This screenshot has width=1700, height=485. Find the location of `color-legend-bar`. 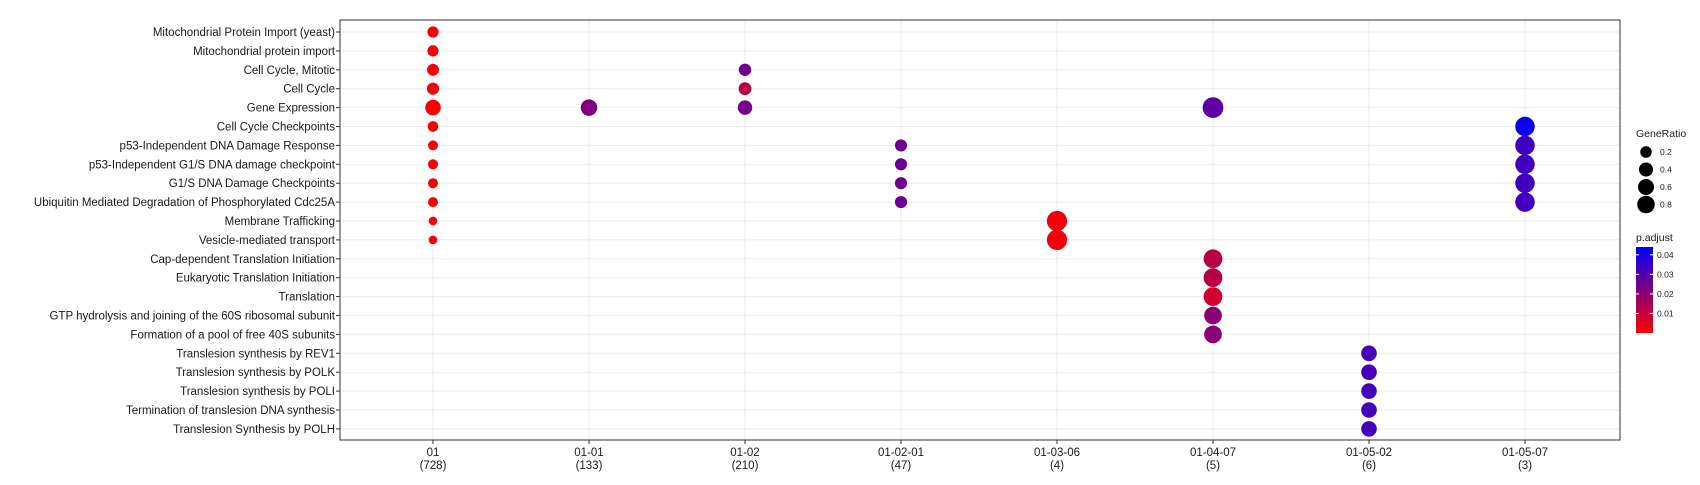

color-legend-bar is located at coordinates (1644, 290).